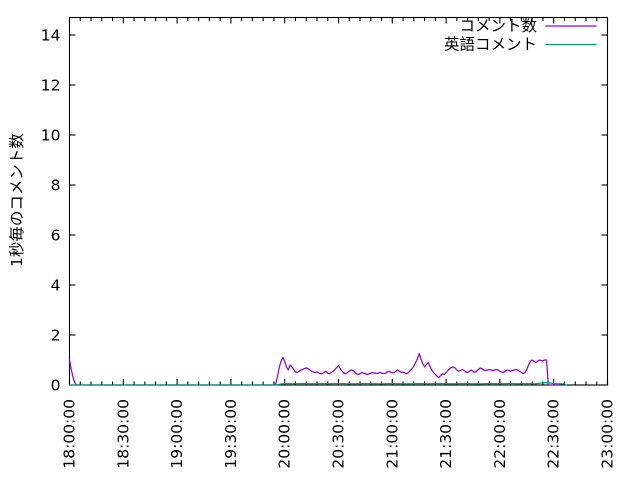 Image resolution: width=640 pixels, height=480 pixels. Describe the element at coordinates (500, 434) in the screenshot. I see `x-axis-tick-label: 22:00:00` at that location.